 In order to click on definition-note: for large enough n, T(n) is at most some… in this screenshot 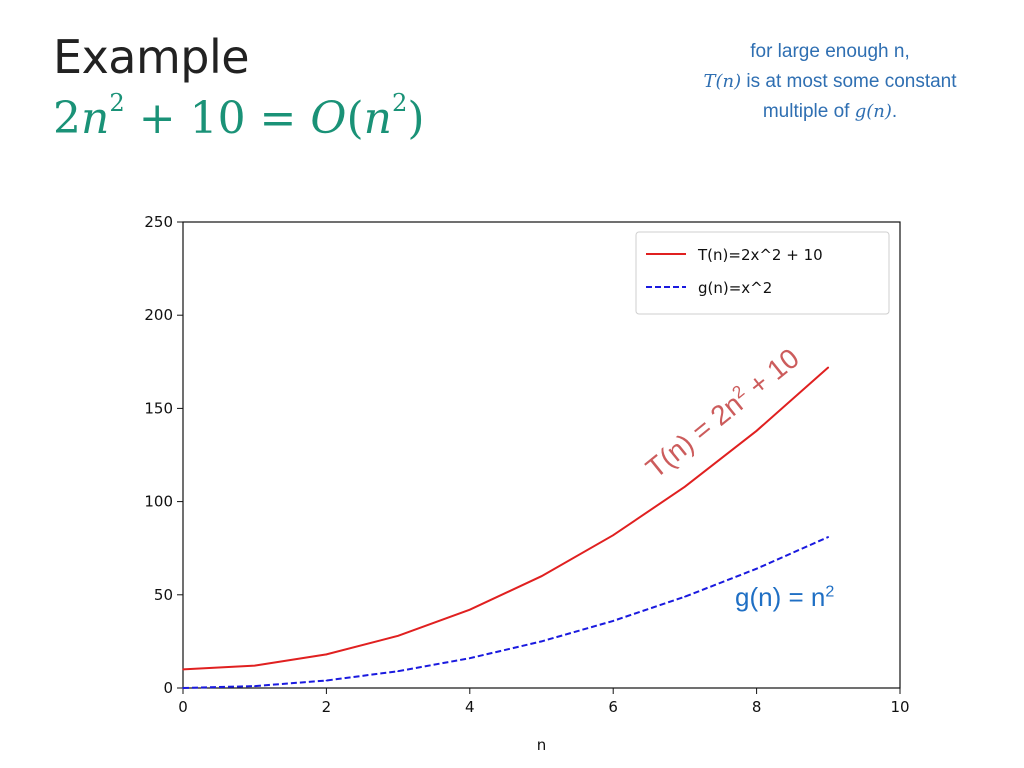, I will do `click(830, 82)`.